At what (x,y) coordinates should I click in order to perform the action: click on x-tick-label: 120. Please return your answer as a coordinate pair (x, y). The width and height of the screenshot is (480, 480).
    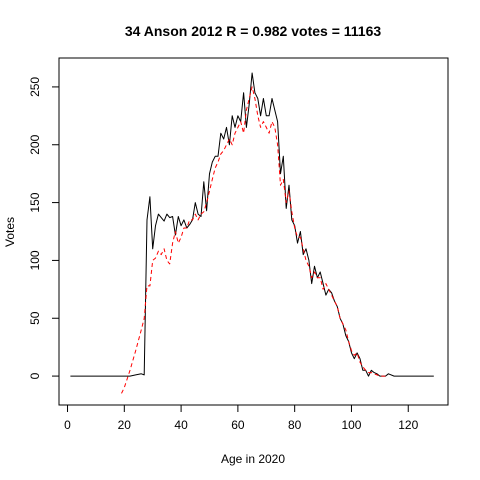
    Looking at the image, I should click on (408, 425).